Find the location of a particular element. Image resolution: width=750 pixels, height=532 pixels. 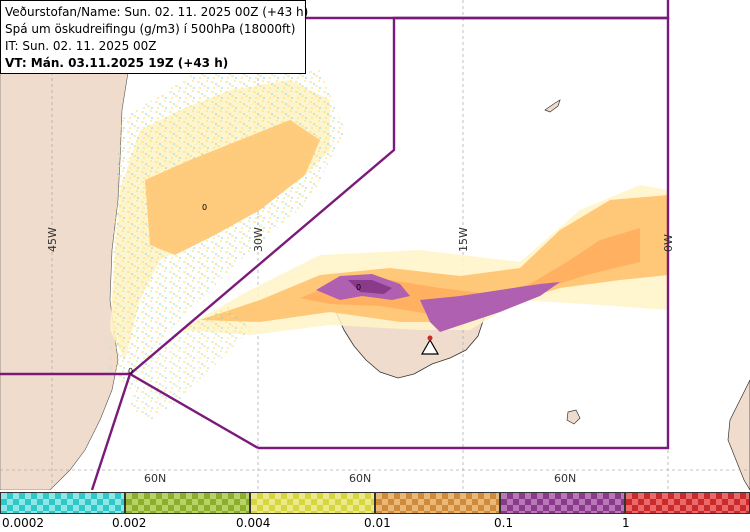

info-valid-time-line: VT: Mán. 03.11.2025 19Z (+43 h) is located at coordinates (117, 63).